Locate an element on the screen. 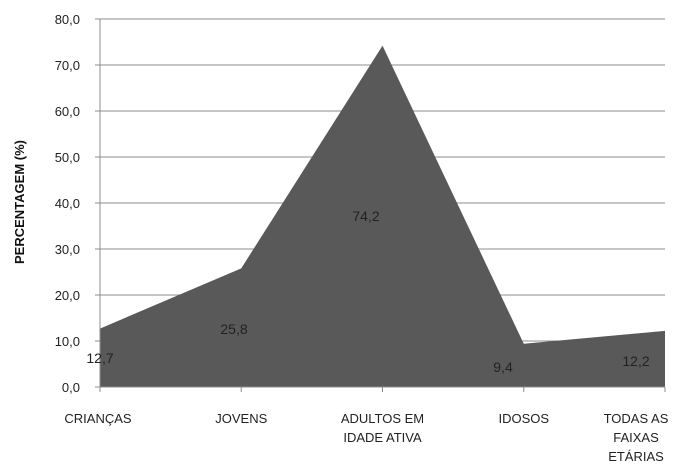 The height and width of the screenshot is (474, 679). data-label: 12,2 is located at coordinates (635, 361).